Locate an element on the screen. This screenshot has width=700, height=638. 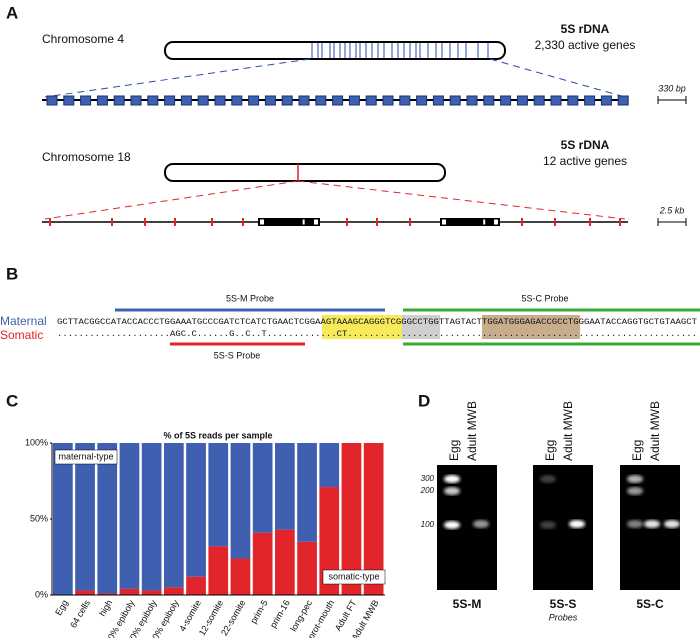
caption: Probes is located at coordinates (563, 617).